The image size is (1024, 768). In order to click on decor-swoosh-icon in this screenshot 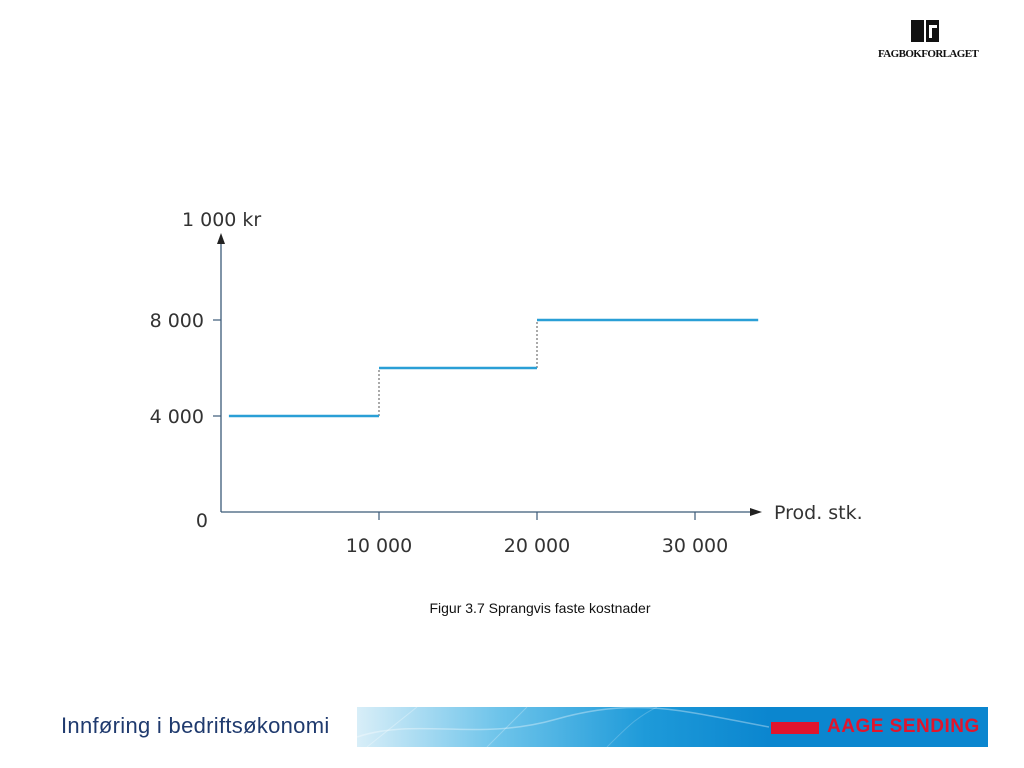, I will do `click(563, 727)`.